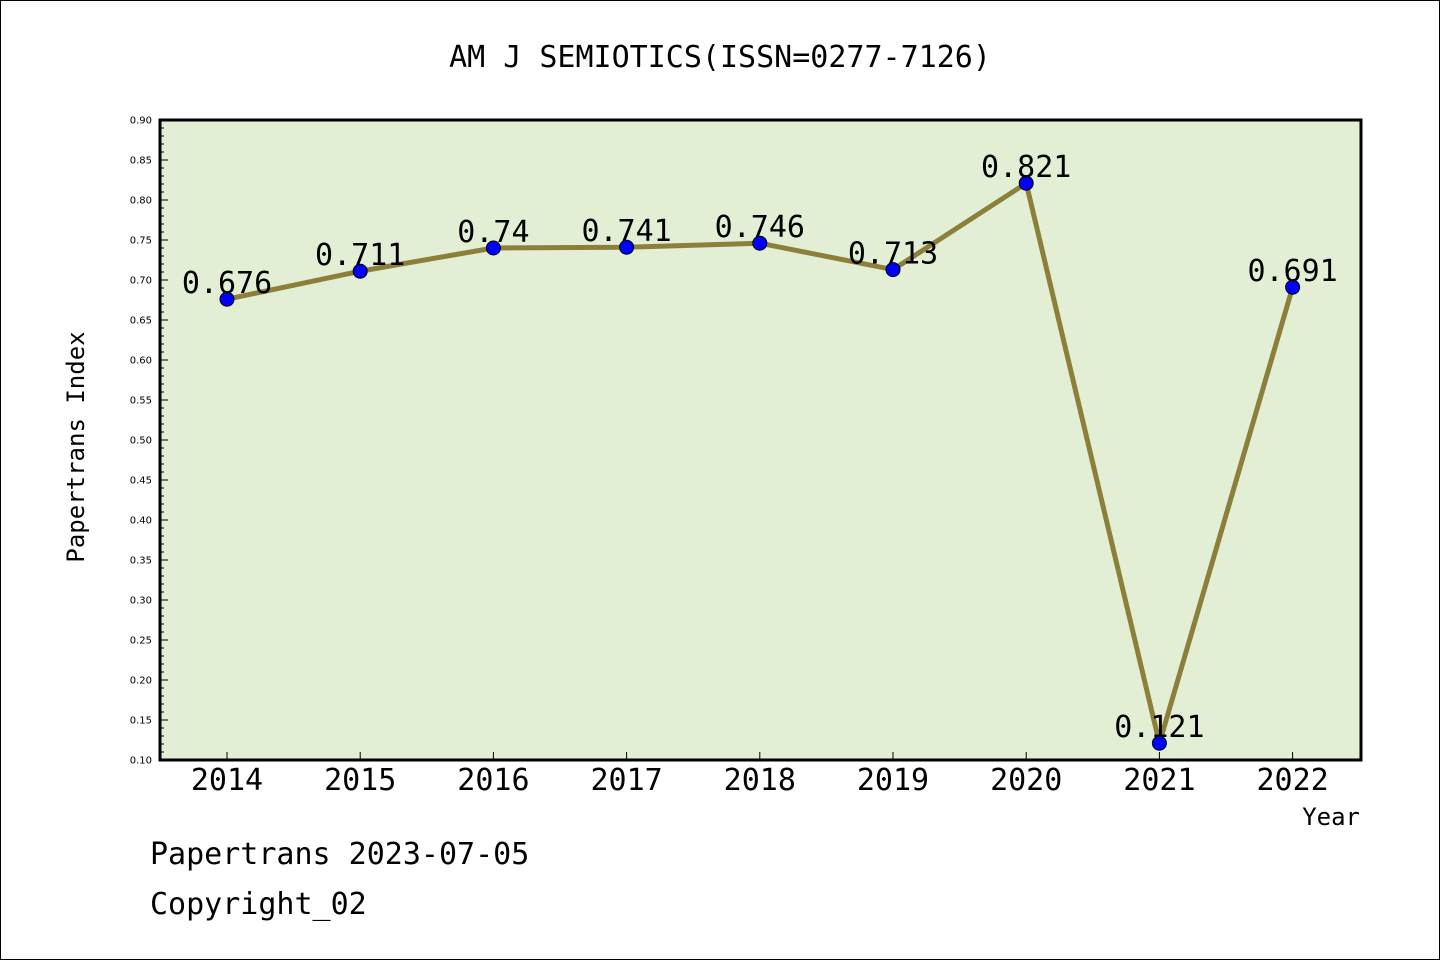  I want to click on x-axis-ticks: 2014 2015 2016 2017 2018 2019 2020 2021 2022, so click(760, 775).